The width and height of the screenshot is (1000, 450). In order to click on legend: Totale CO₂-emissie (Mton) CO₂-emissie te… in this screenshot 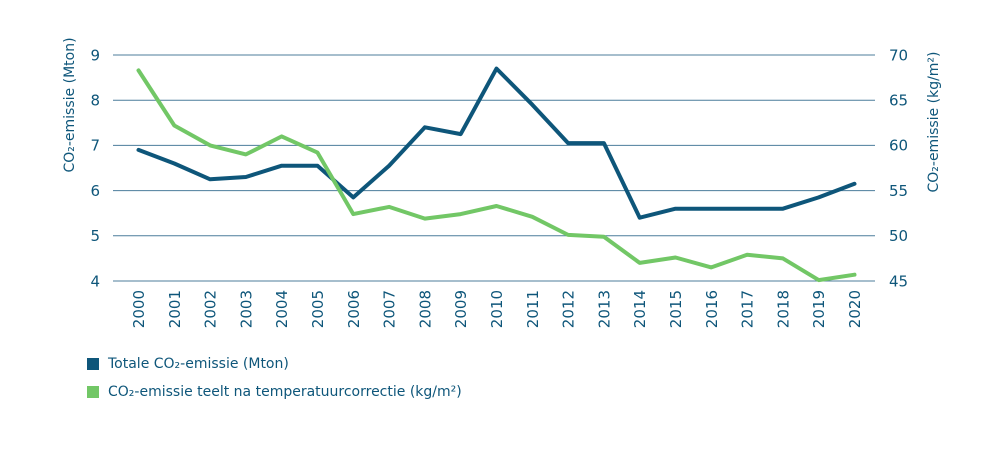, I will do `click(274, 383)`.